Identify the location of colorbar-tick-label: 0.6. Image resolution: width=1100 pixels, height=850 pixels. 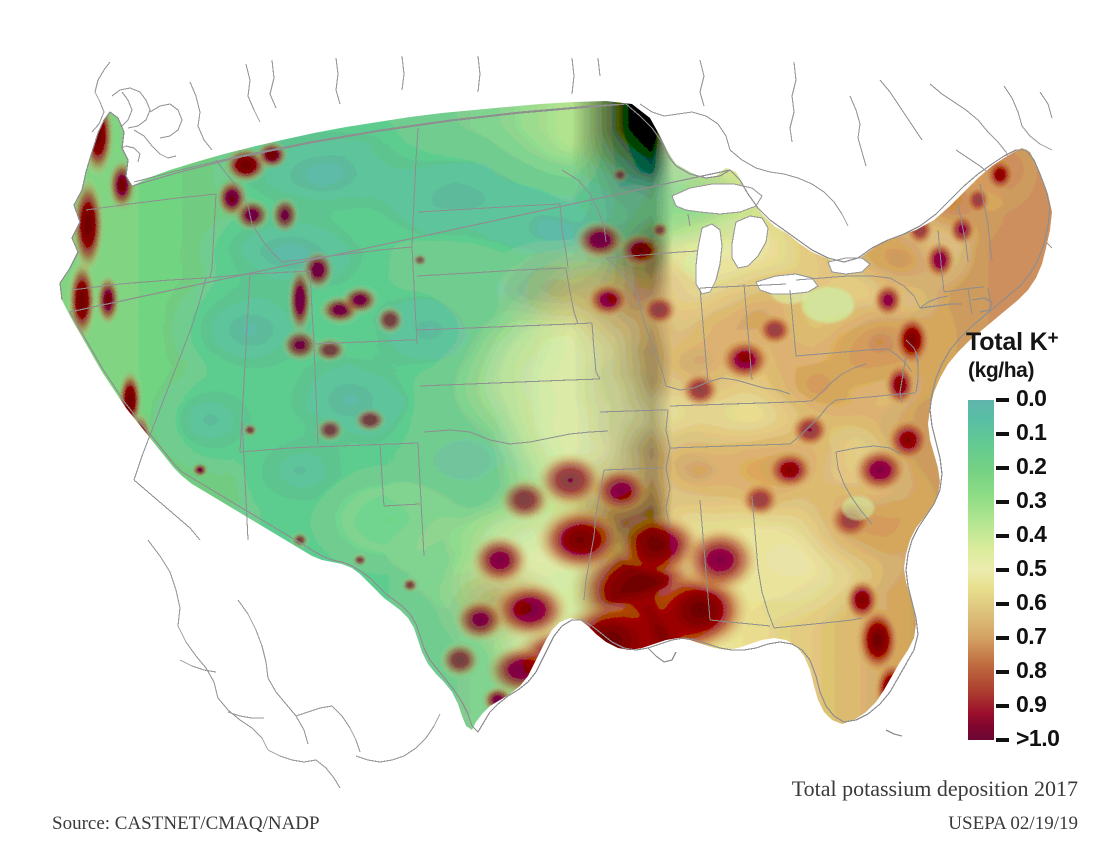
(1031, 602).